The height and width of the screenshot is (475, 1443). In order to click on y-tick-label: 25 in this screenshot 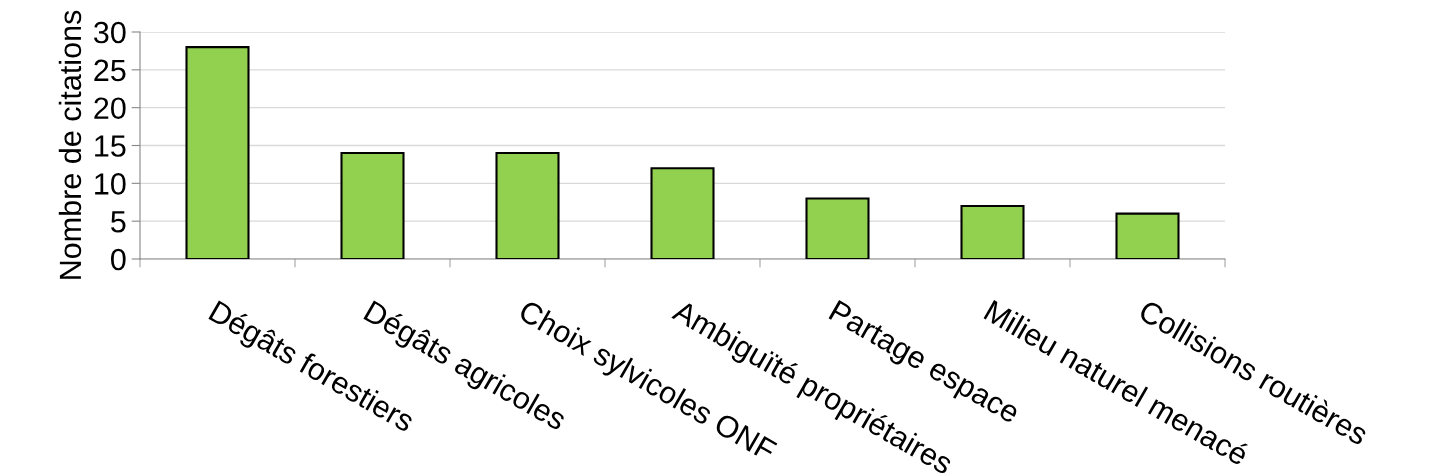, I will do `click(110, 70)`.